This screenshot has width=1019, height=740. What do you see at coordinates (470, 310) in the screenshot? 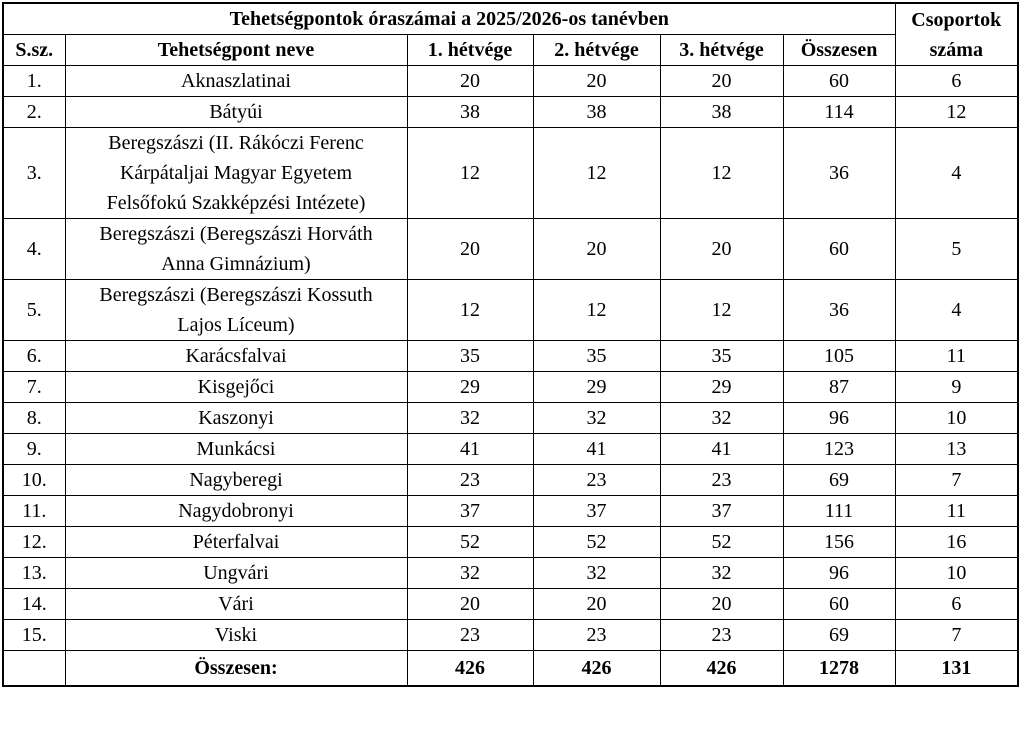
I see `weekend1-hours-cell: 12` at bounding box center [470, 310].